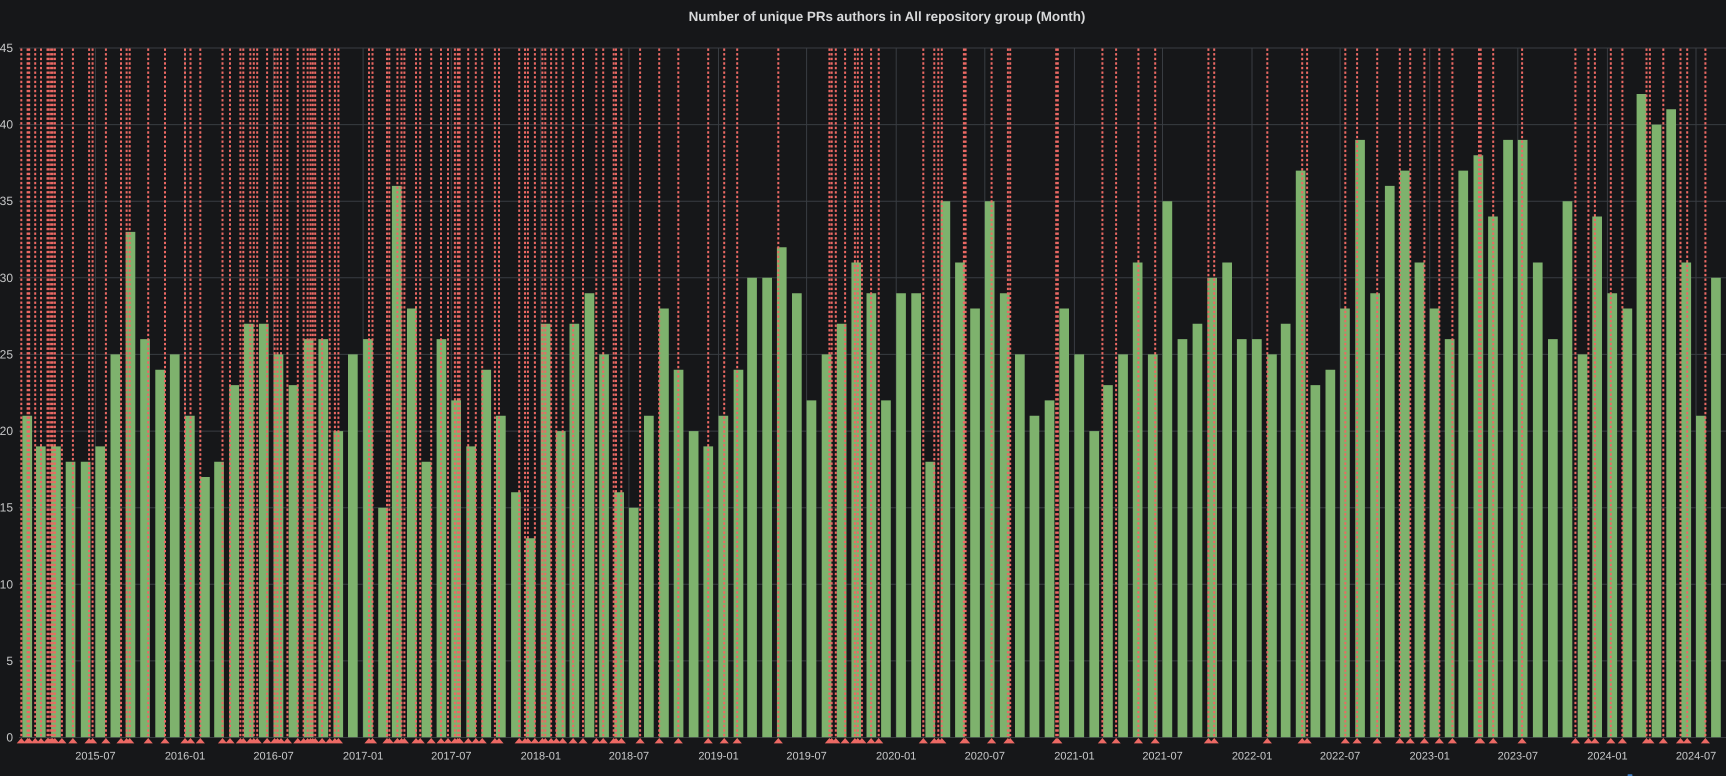  I want to click on svg-text: 2018-07, so click(629, 757).